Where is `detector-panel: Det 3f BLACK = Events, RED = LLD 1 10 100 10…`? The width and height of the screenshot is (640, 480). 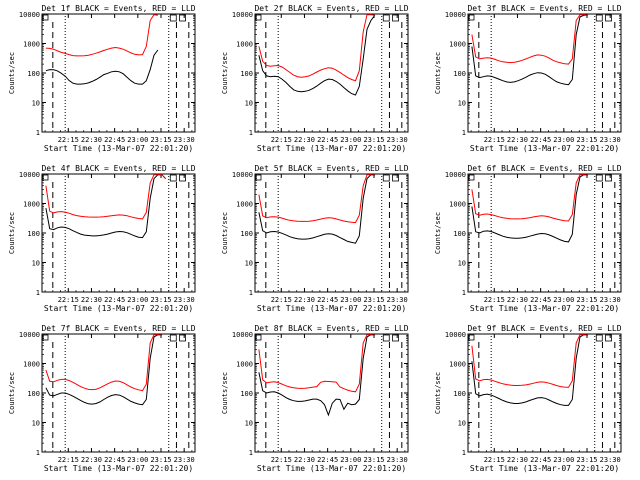 detector-panel: Det 3f BLACK = Events, RED = LLD 1 10 100 10… is located at coordinates (528, 78).